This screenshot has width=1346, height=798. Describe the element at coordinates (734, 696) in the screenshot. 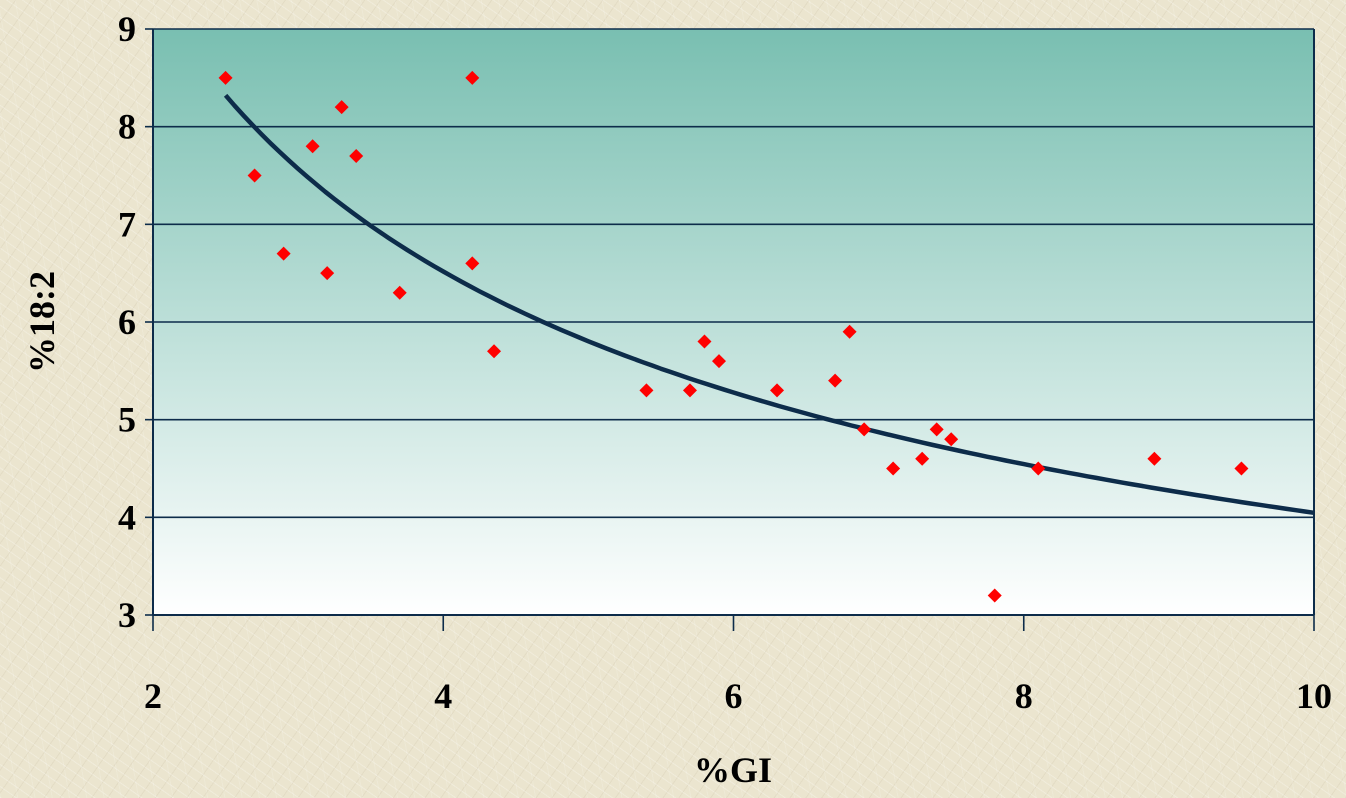

I see `x-tick-label: 6` at that location.